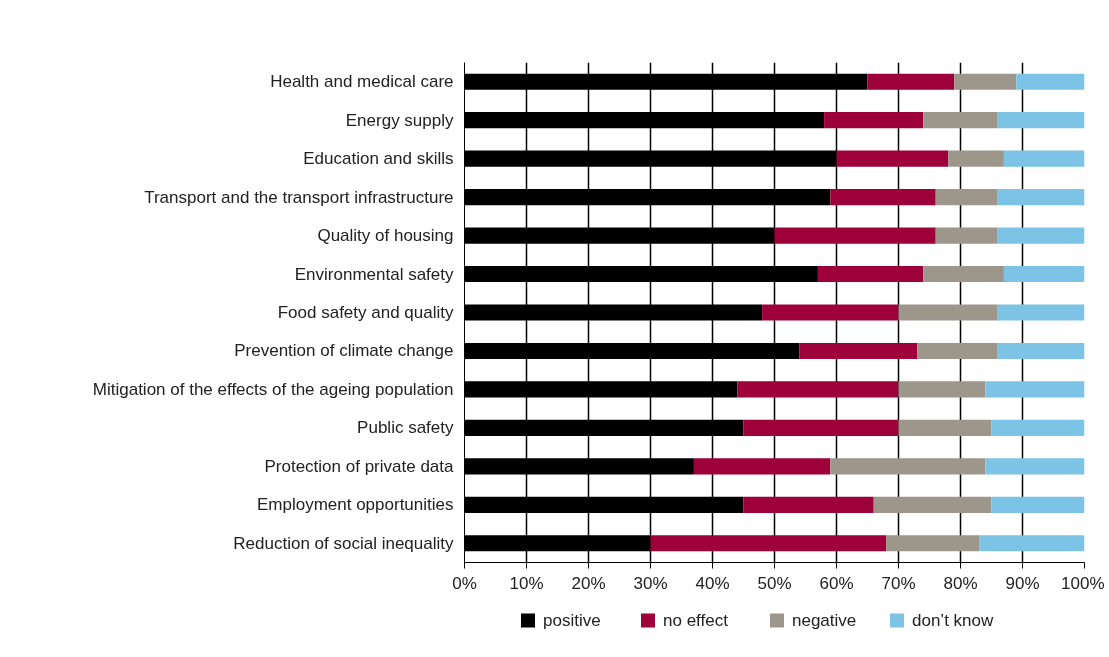  Describe the element at coordinates (344, 351) in the screenshot. I see `y-tick-label: Prevention of climate change` at that location.